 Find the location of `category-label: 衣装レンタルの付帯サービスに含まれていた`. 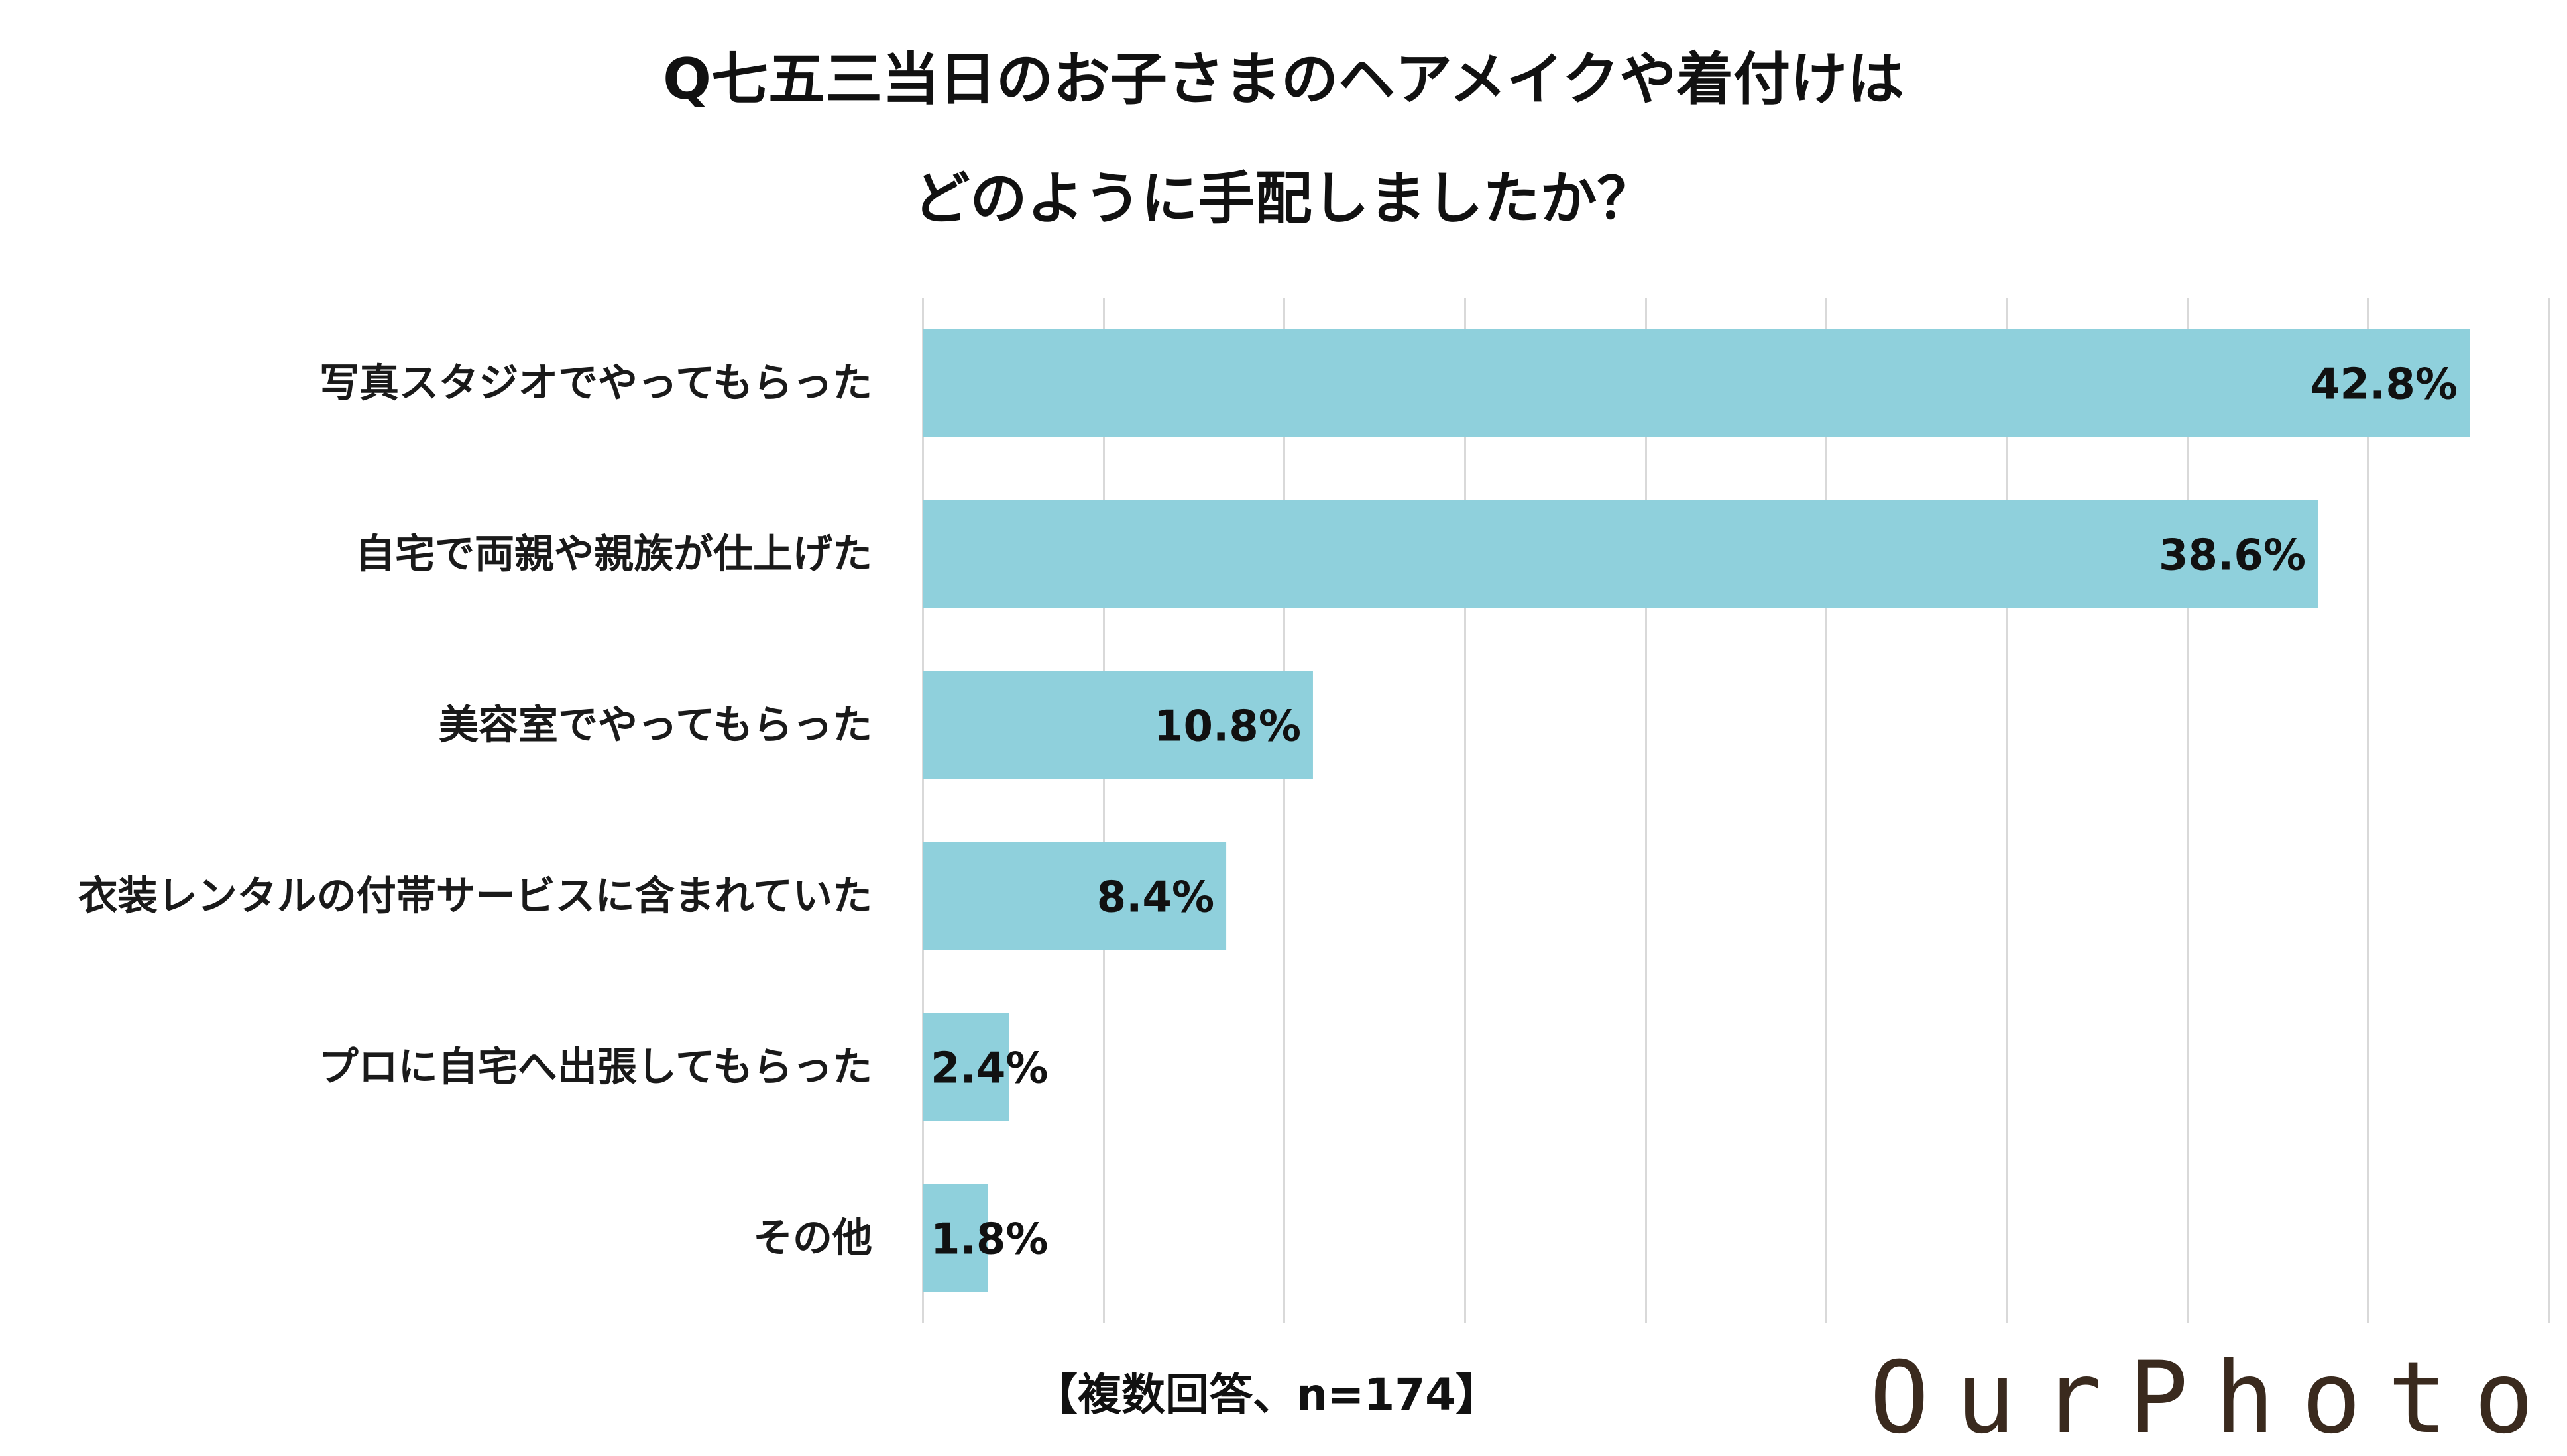

category-label: 衣装レンタルの付帯サービスに含まれていた is located at coordinates (475, 896).